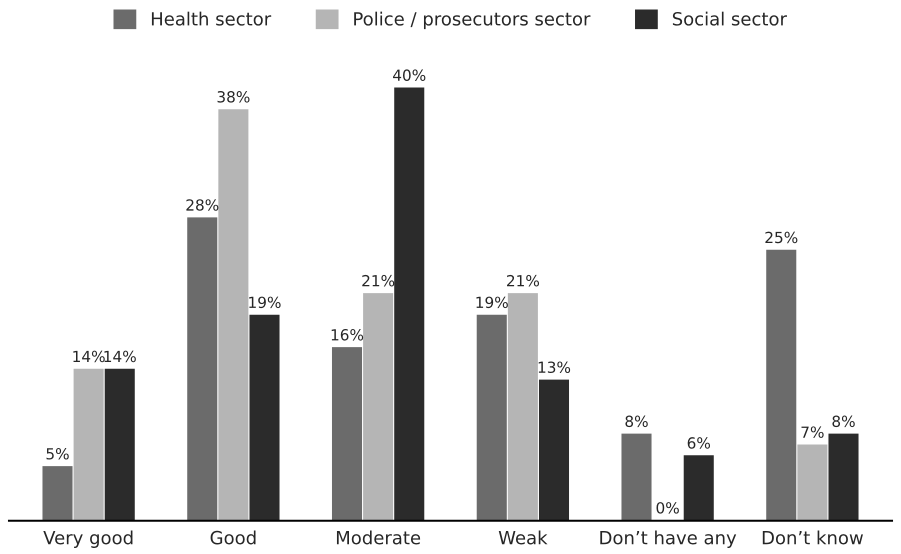  Describe the element at coordinates (781, 238) in the screenshot. I see `data-label: 25%` at that location.